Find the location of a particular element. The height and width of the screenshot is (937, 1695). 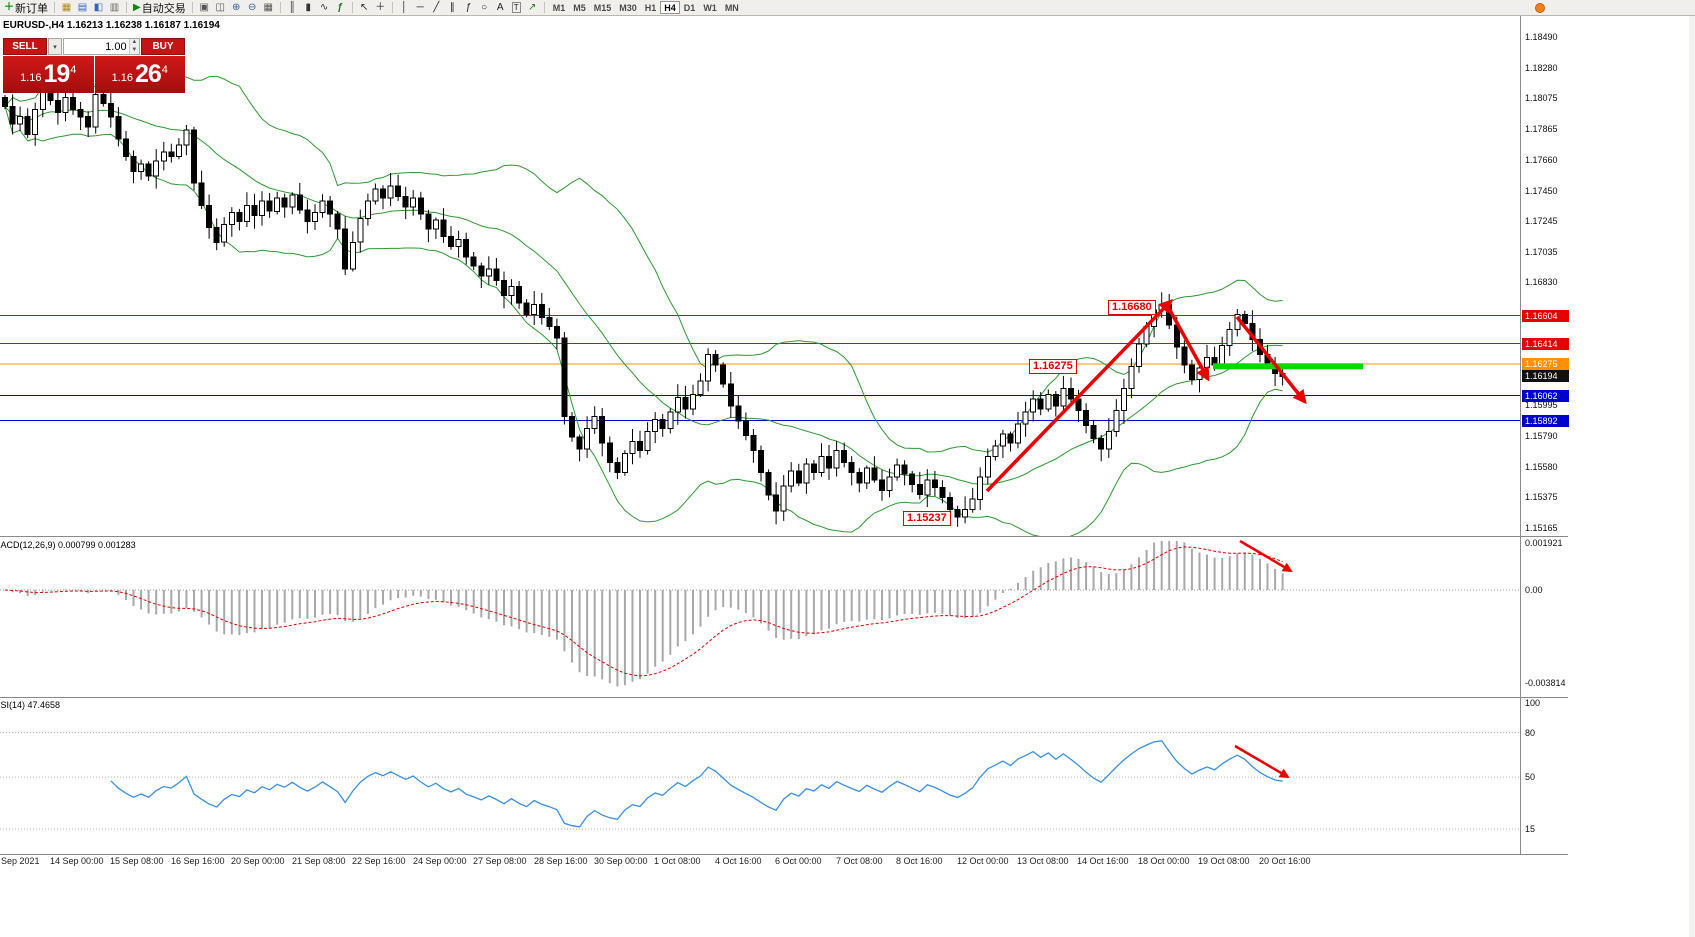

buy-button: BUY is located at coordinates (163, 46).